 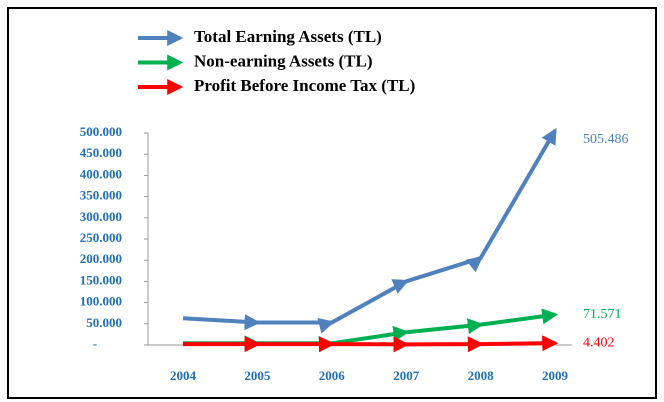 I want to click on y-tick-label: 300.000, so click(x=101, y=216).